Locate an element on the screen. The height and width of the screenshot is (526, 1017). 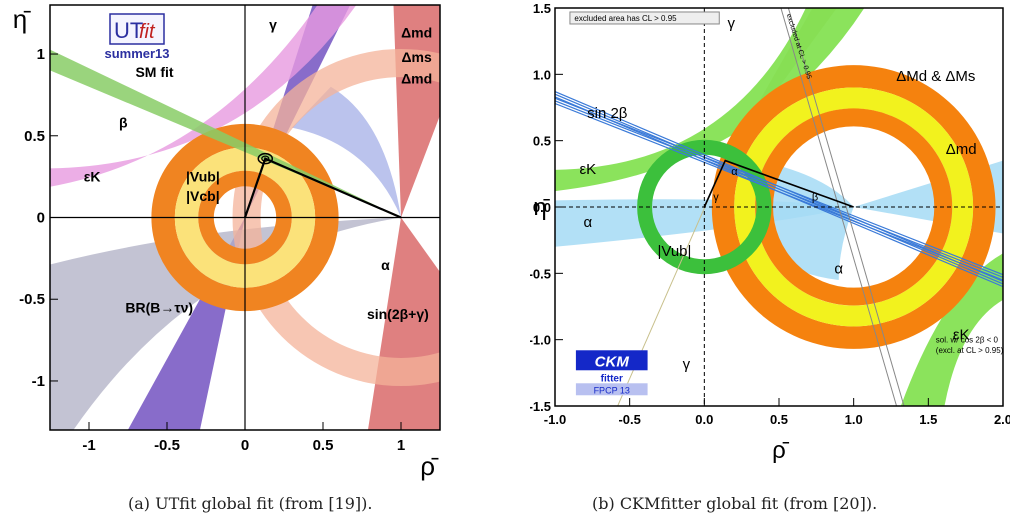
y-tick-label: -1.0 is located at coordinates (540, 340).